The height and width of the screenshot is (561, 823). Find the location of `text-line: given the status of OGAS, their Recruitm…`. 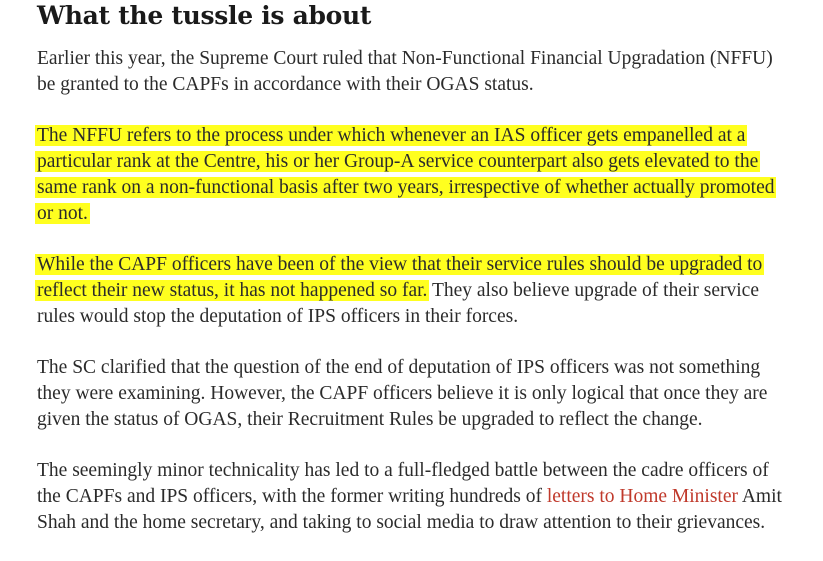

text-line: given the status of OGAS, their Recruitm… is located at coordinates (370, 419).